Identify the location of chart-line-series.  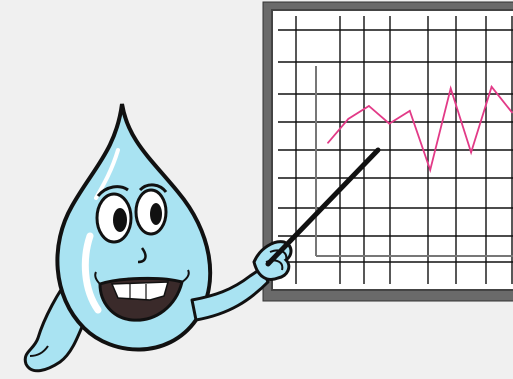
(420, 129).